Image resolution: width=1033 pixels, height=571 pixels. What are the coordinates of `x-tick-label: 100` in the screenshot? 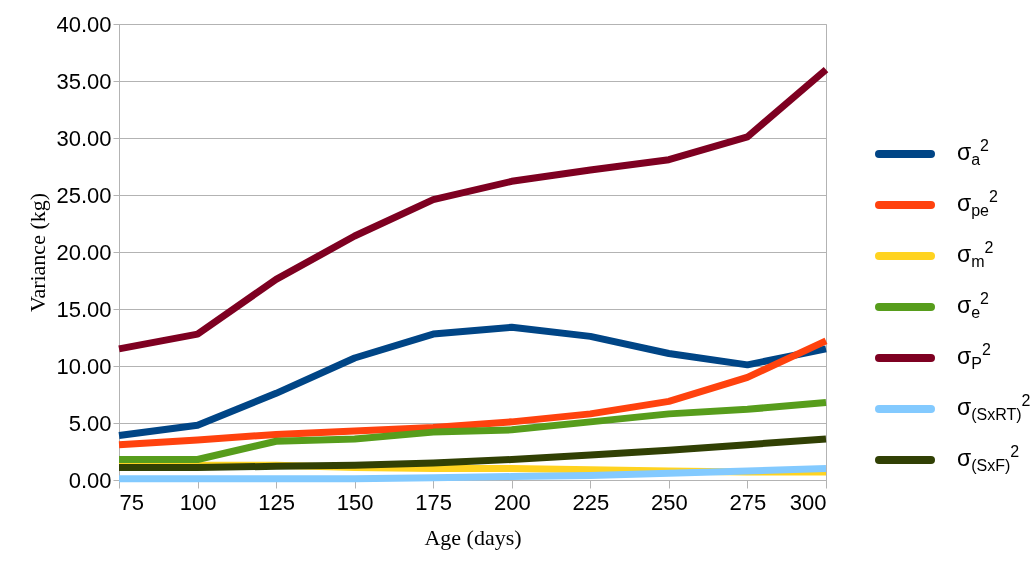 It's located at (198, 502).